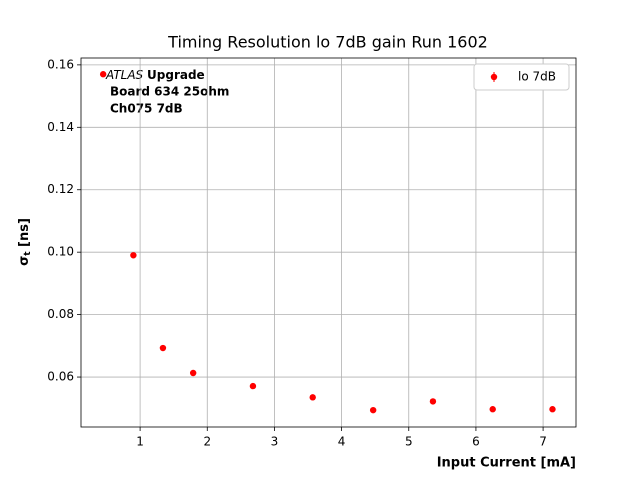 Image resolution: width=640 pixels, height=480 pixels. Describe the element at coordinates (60, 314) in the screenshot. I see `y-tick-label: 0.08` at that location.